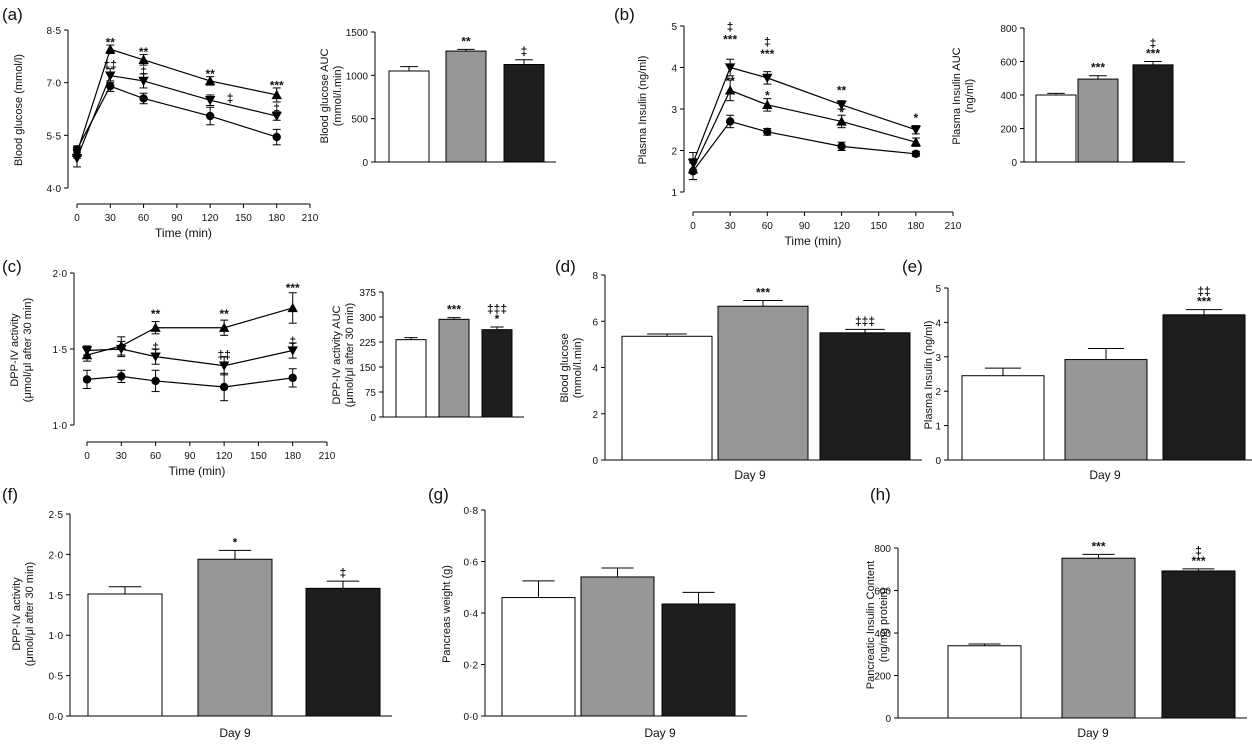  Describe the element at coordinates (189, 358) in the screenshot. I see `series-down-triangle` at that location.